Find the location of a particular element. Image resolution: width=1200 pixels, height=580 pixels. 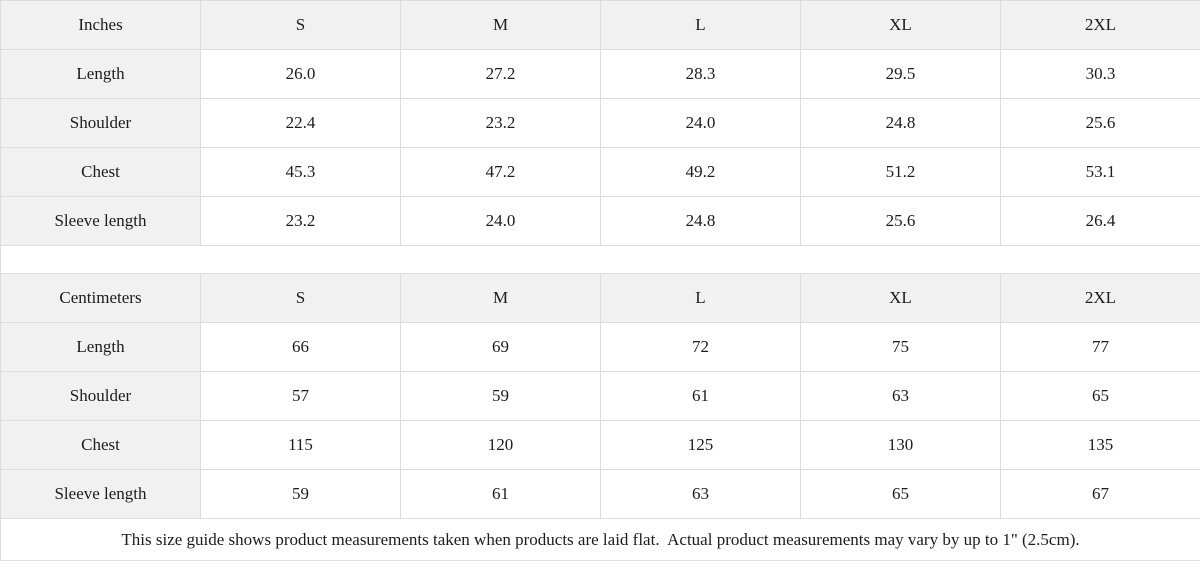

inches-header-row: Inches S M L XL 2XL is located at coordinates (600, 25).